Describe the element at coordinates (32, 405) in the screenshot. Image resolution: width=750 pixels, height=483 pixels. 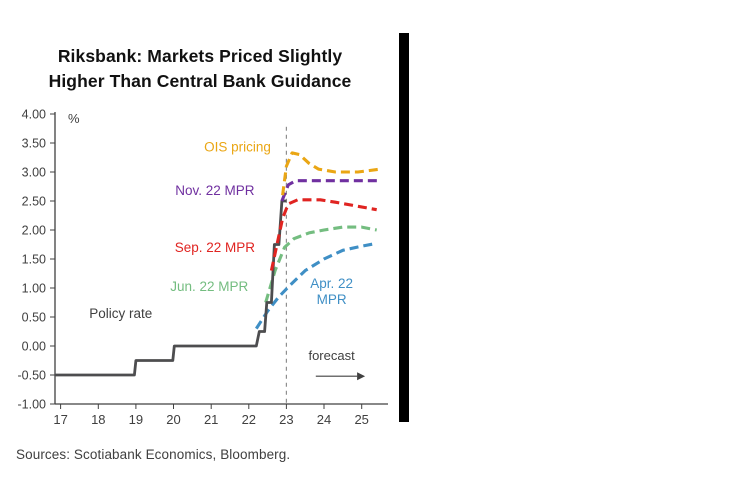
I see `y-tick-label: -1.00` at that location.